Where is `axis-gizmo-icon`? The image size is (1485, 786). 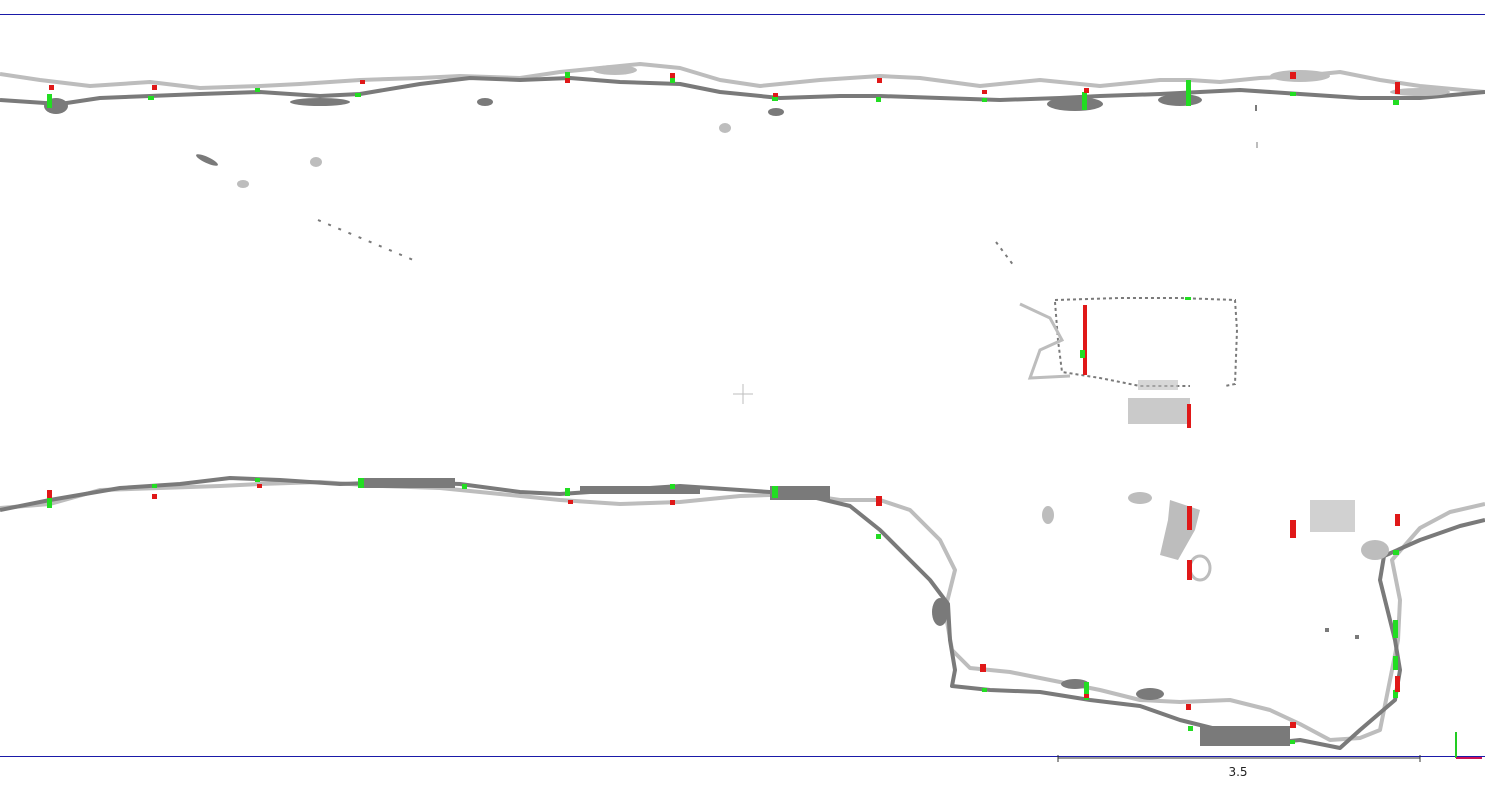
axis-gizmo-icon is located at coordinates (1468, 745).